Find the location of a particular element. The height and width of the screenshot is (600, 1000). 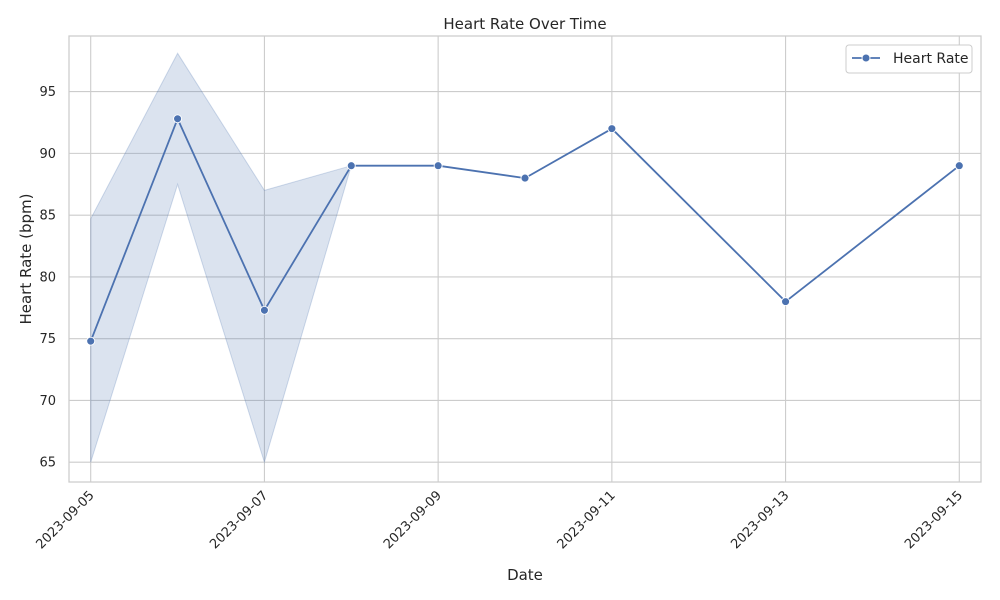

y-tick-label: 70 is located at coordinates (47, 401).